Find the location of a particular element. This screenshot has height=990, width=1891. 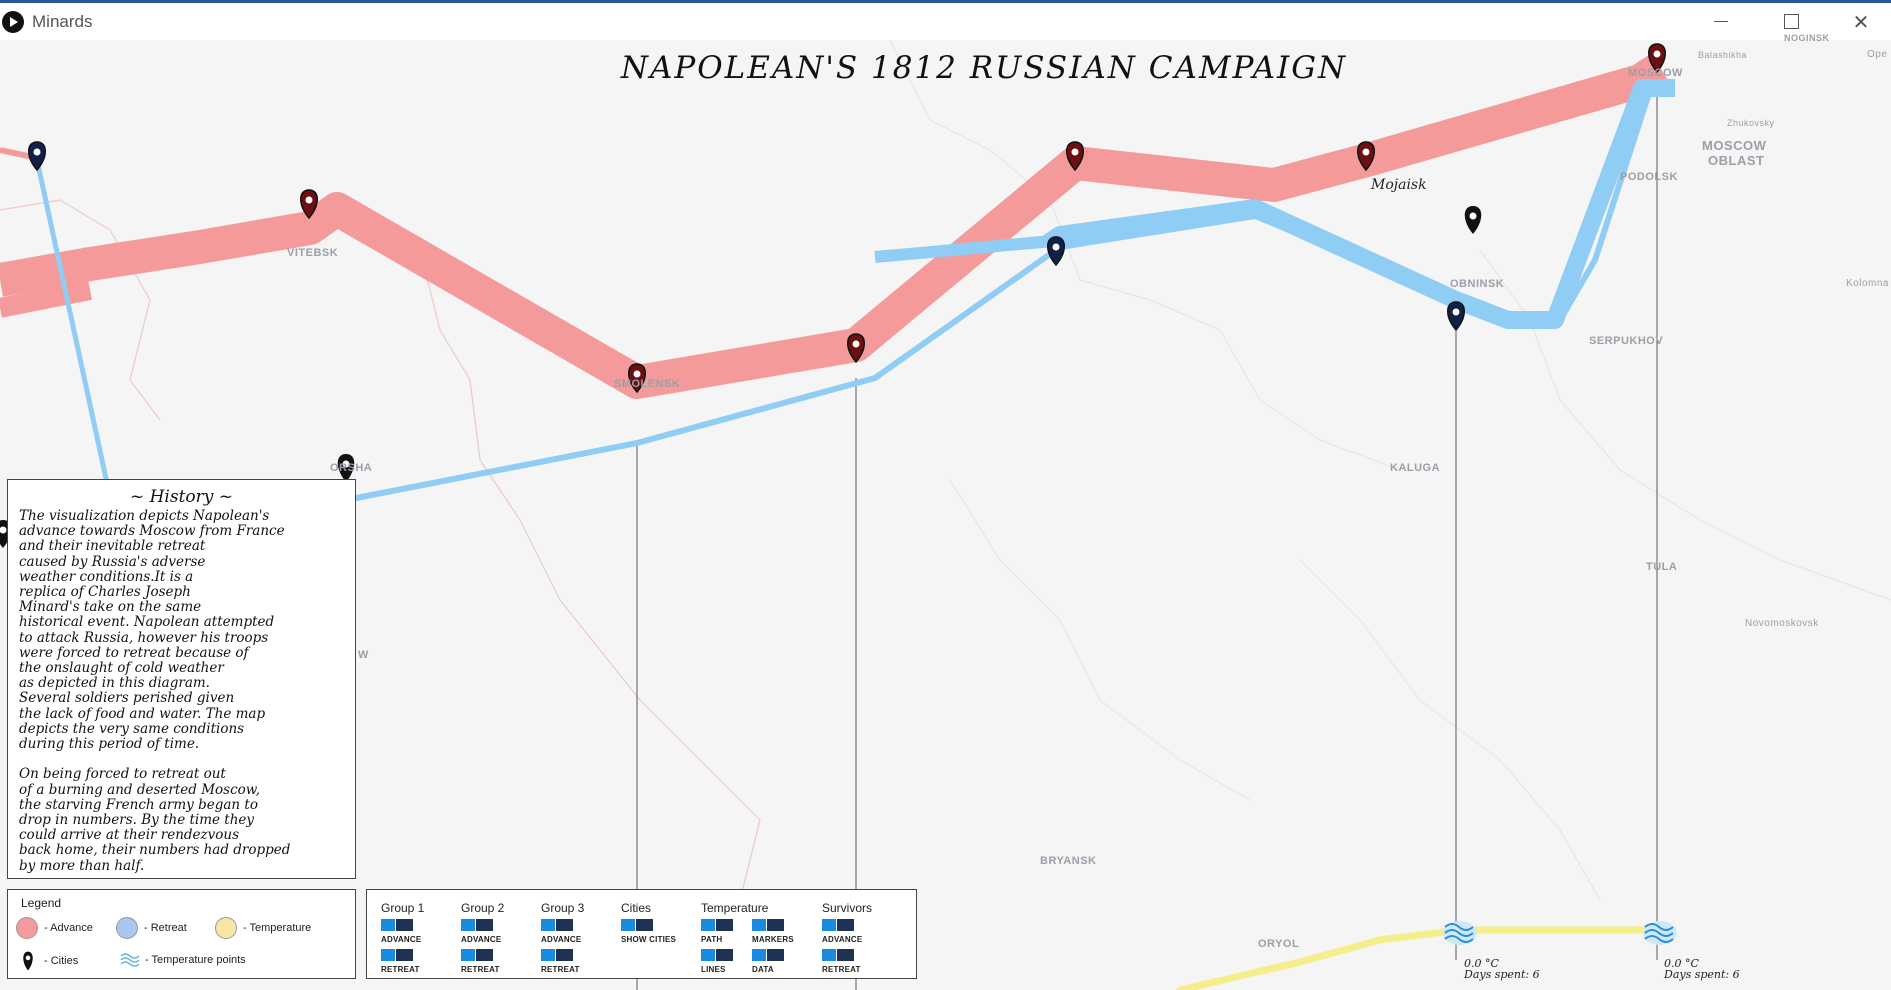

legend-item-temperature-points: - Temperature points is located at coordinates (183, 960).